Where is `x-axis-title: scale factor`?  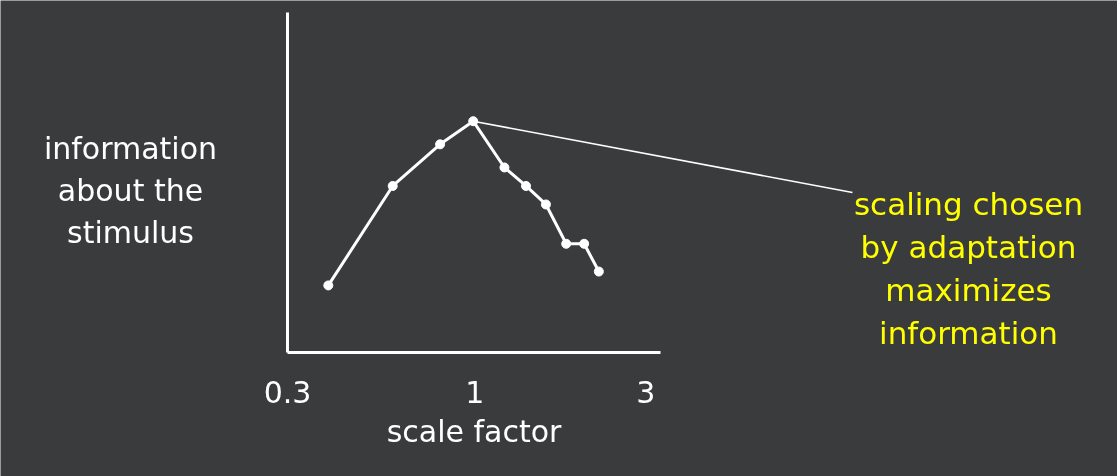 x-axis-title: scale factor is located at coordinates (474, 431).